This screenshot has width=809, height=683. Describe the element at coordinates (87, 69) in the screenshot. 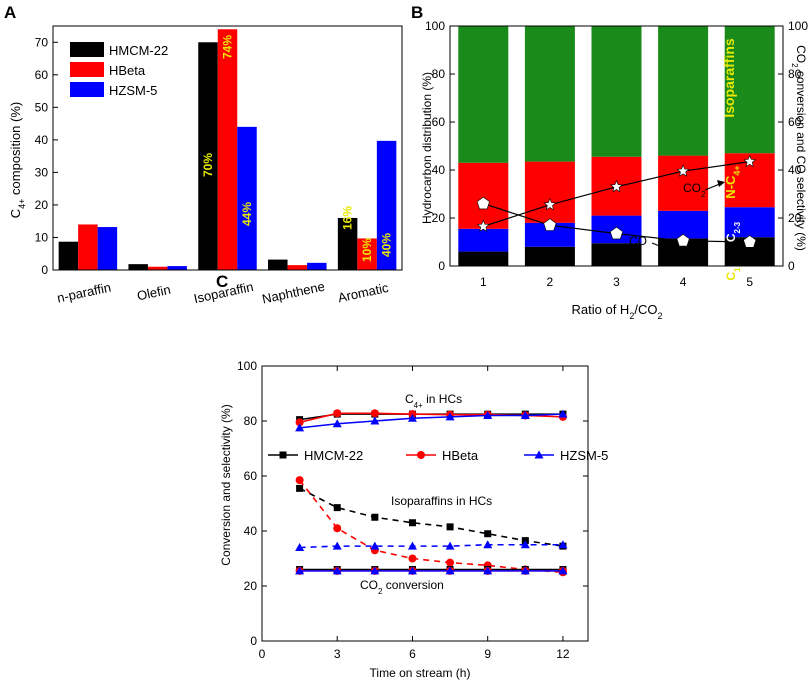

I see `legend-swatch-hbeta` at that location.